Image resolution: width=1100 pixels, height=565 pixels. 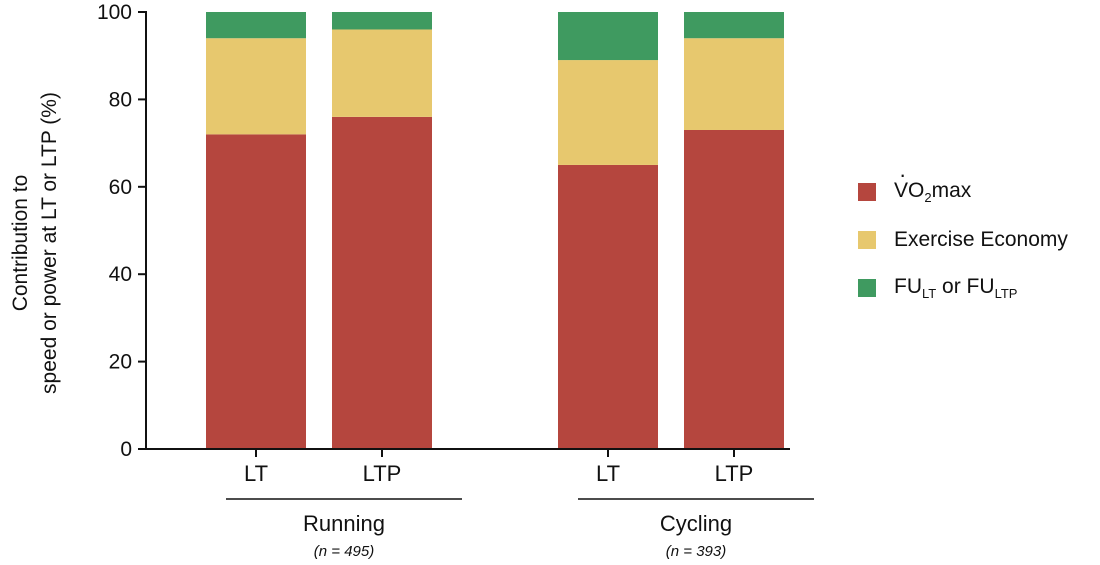 What do you see at coordinates (696, 523) in the screenshot?
I see `group-label-1: Cycling` at bounding box center [696, 523].